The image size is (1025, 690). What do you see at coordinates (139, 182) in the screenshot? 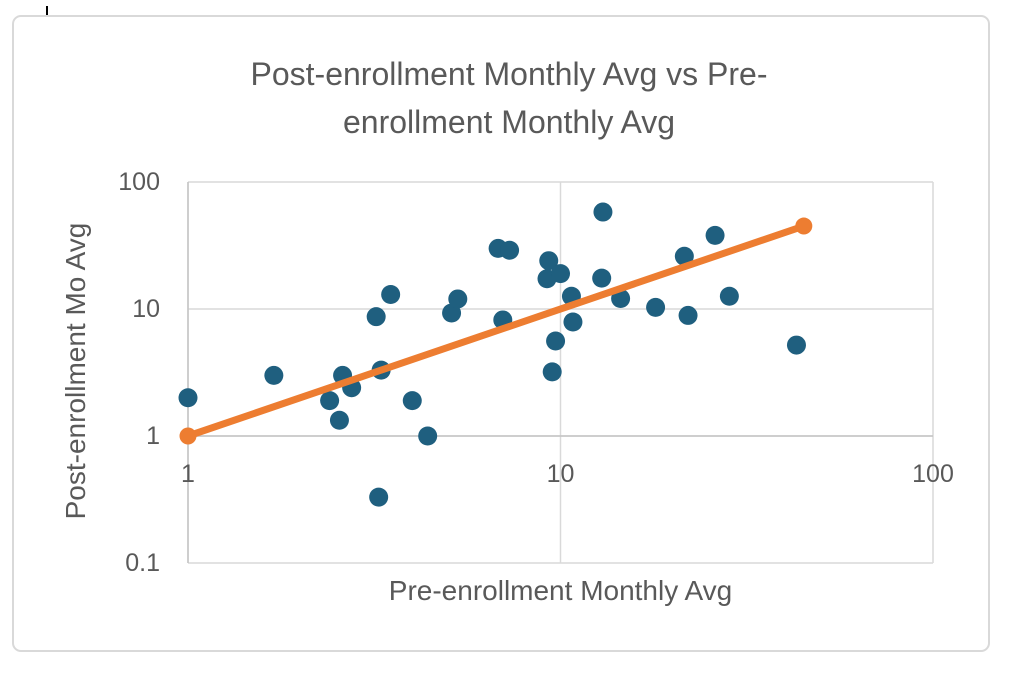
I see `y-tick-label-100: 100` at bounding box center [139, 182].